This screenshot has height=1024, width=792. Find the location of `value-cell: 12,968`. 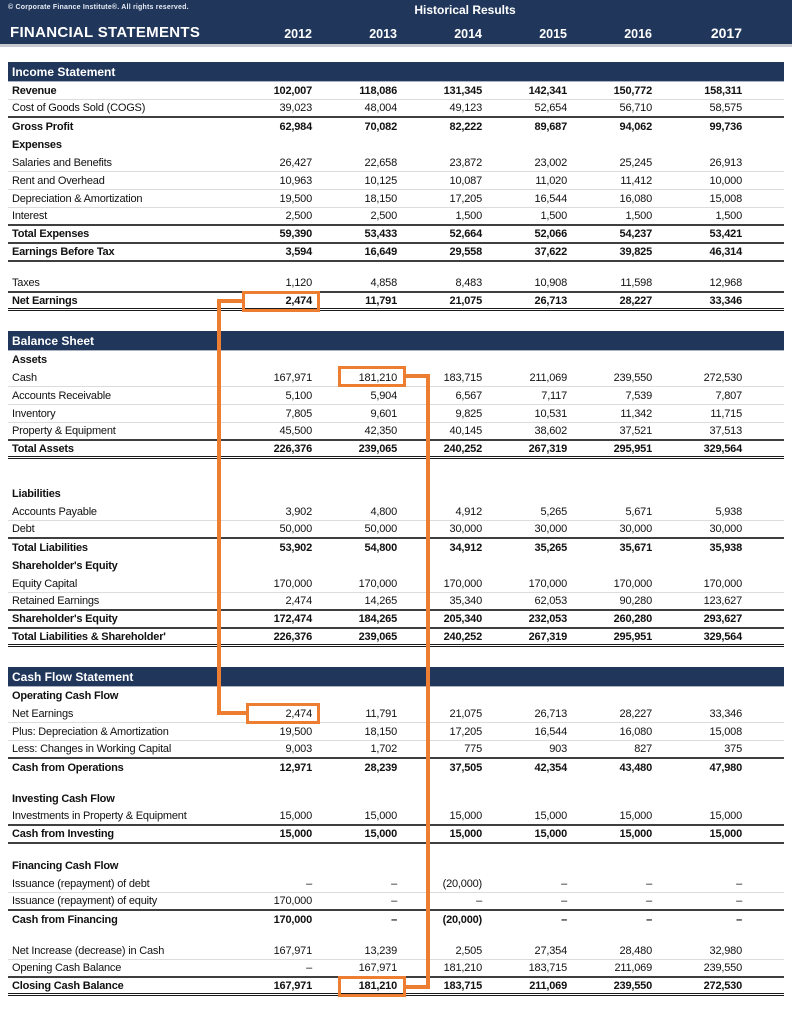

value-cell: 12,968 is located at coordinates (726, 283).